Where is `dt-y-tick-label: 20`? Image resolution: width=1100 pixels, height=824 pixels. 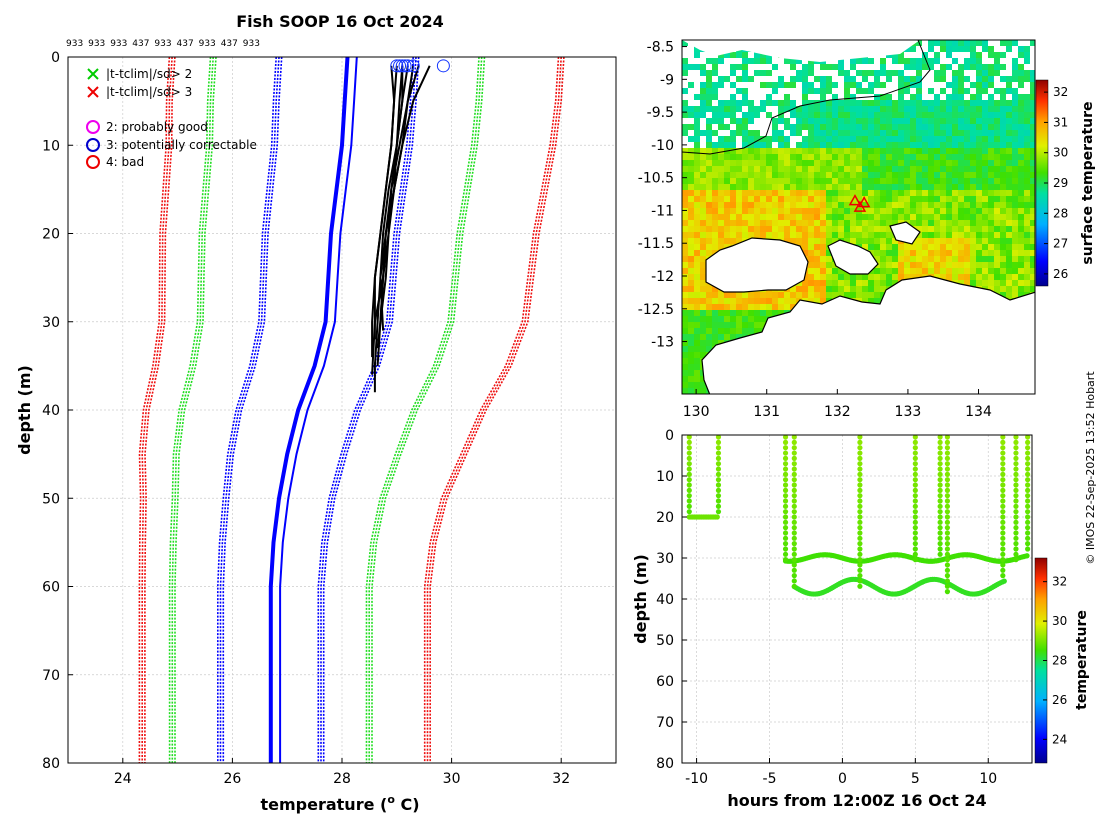
dt-y-tick-label: 20 is located at coordinates (665, 518).